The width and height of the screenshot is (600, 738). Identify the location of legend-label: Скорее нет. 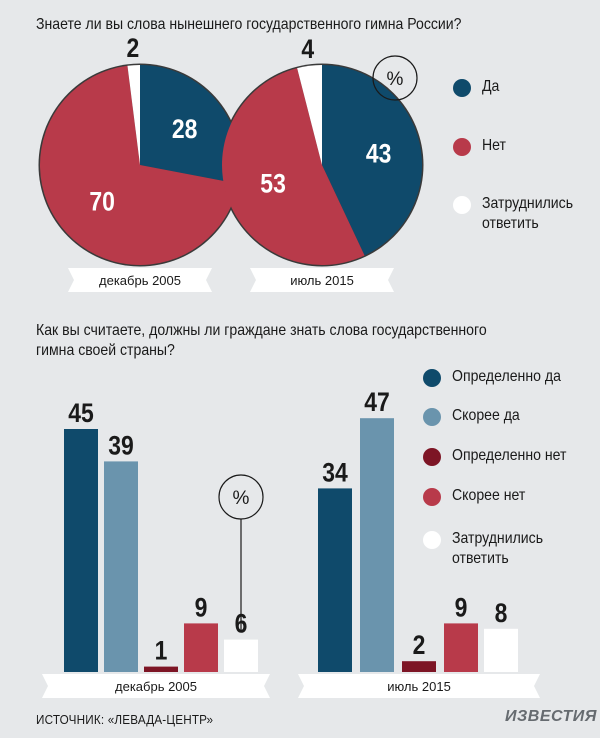
(489, 495).